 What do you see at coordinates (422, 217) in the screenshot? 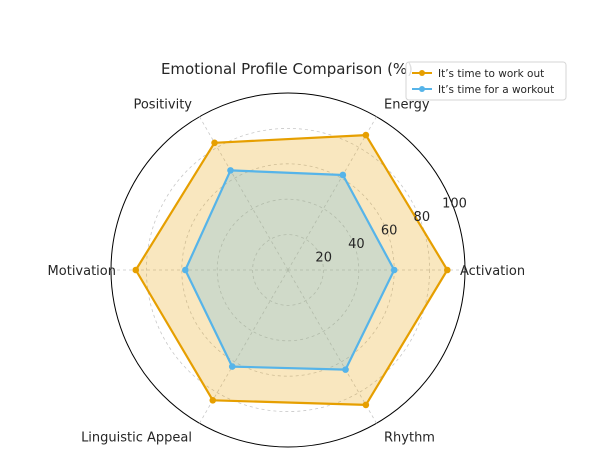
I see `radial-tick-label: 80` at bounding box center [422, 217].